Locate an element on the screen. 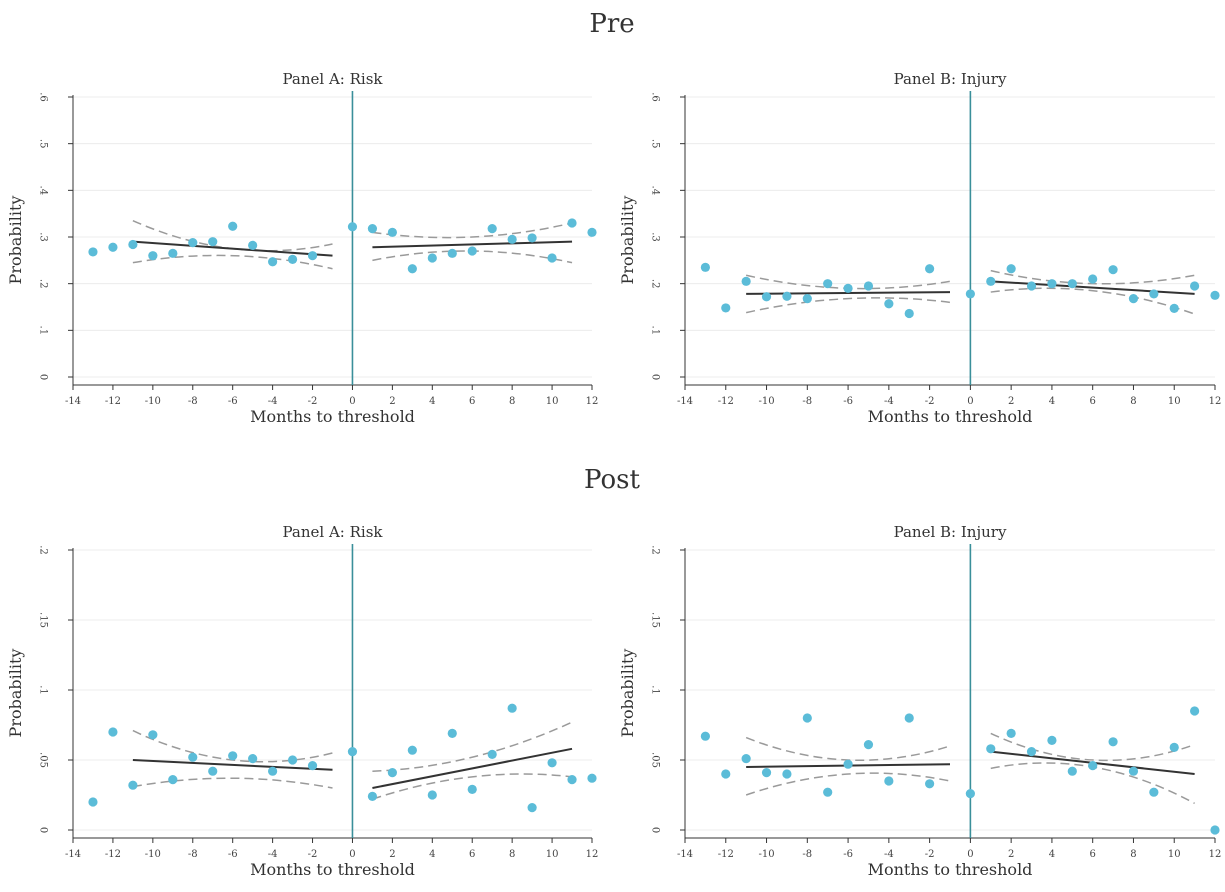 The width and height of the screenshot is (1225, 892). post-risk-x-tick-label: -8 is located at coordinates (193, 854).